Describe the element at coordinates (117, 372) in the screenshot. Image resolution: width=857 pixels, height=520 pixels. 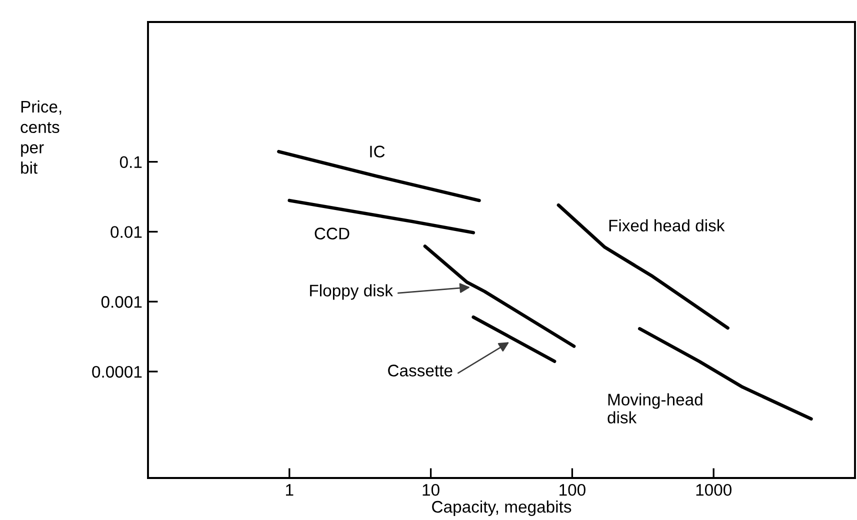
I see `y-tick-label: 0.0001` at that location.